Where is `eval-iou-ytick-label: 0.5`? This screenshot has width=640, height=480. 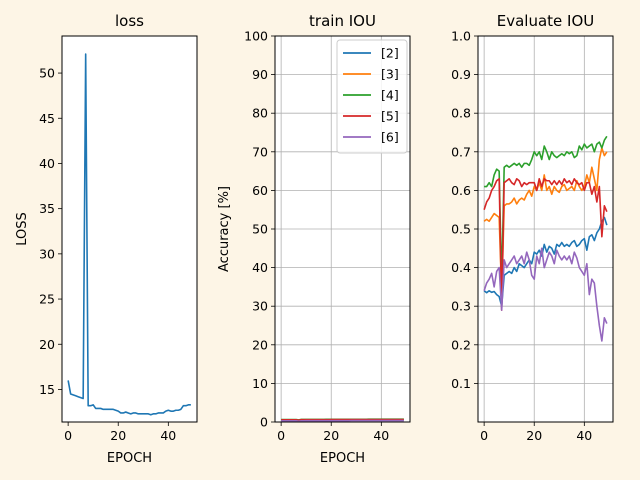 eval-iou-ytick-label: 0.5 is located at coordinates (461, 229).